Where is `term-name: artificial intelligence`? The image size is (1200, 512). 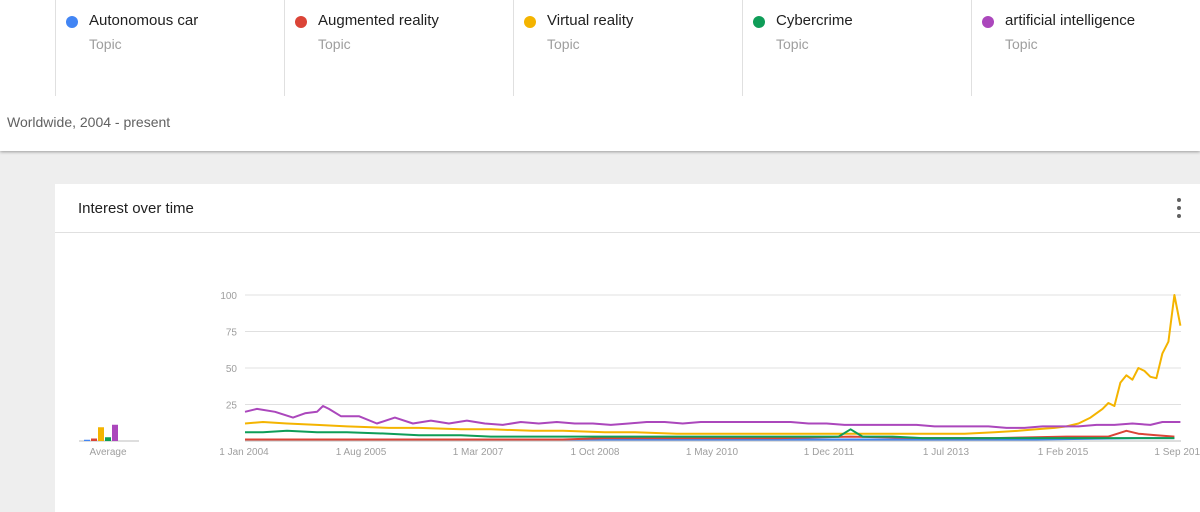
term-name: artificial intelligence is located at coordinates (1070, 20).